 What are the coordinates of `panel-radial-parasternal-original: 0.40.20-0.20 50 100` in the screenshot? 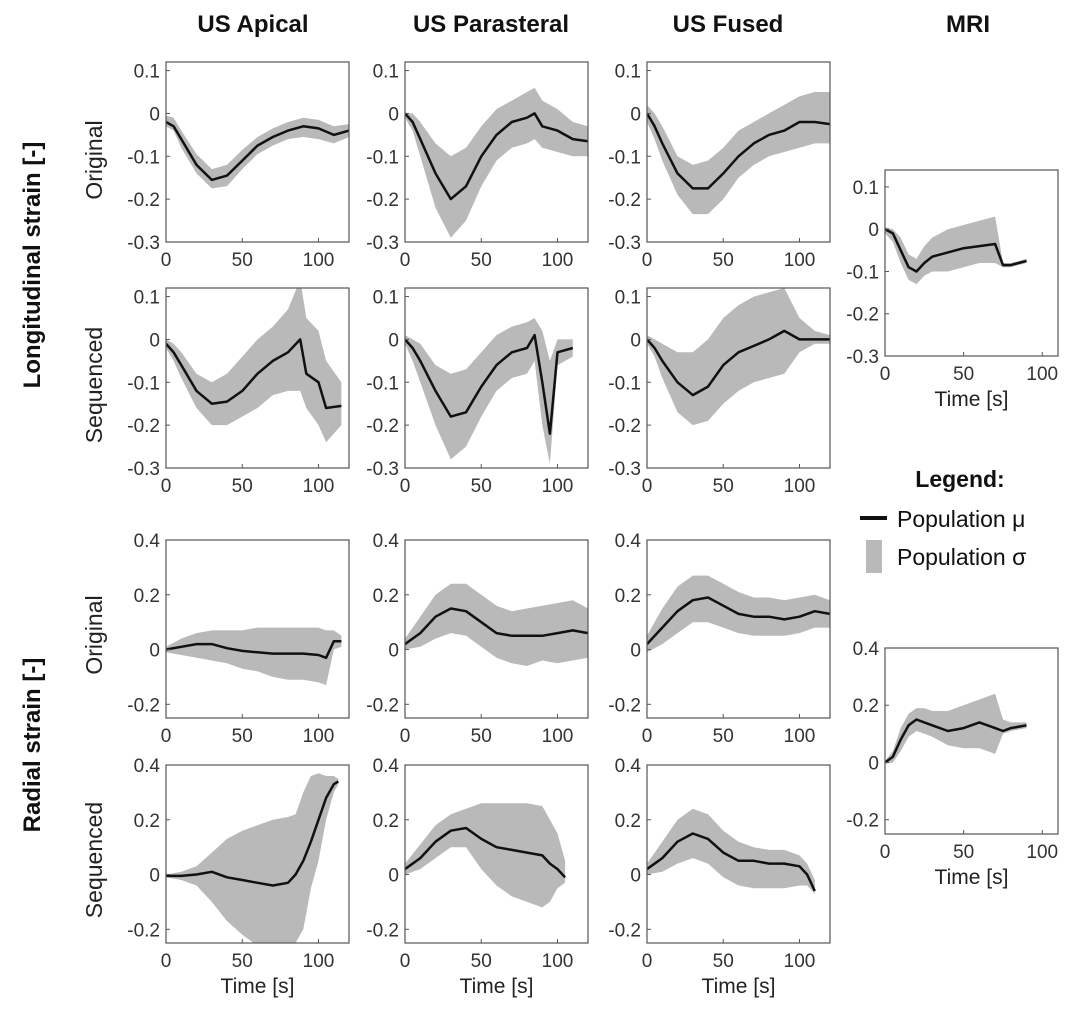 It's located at (477, 639).